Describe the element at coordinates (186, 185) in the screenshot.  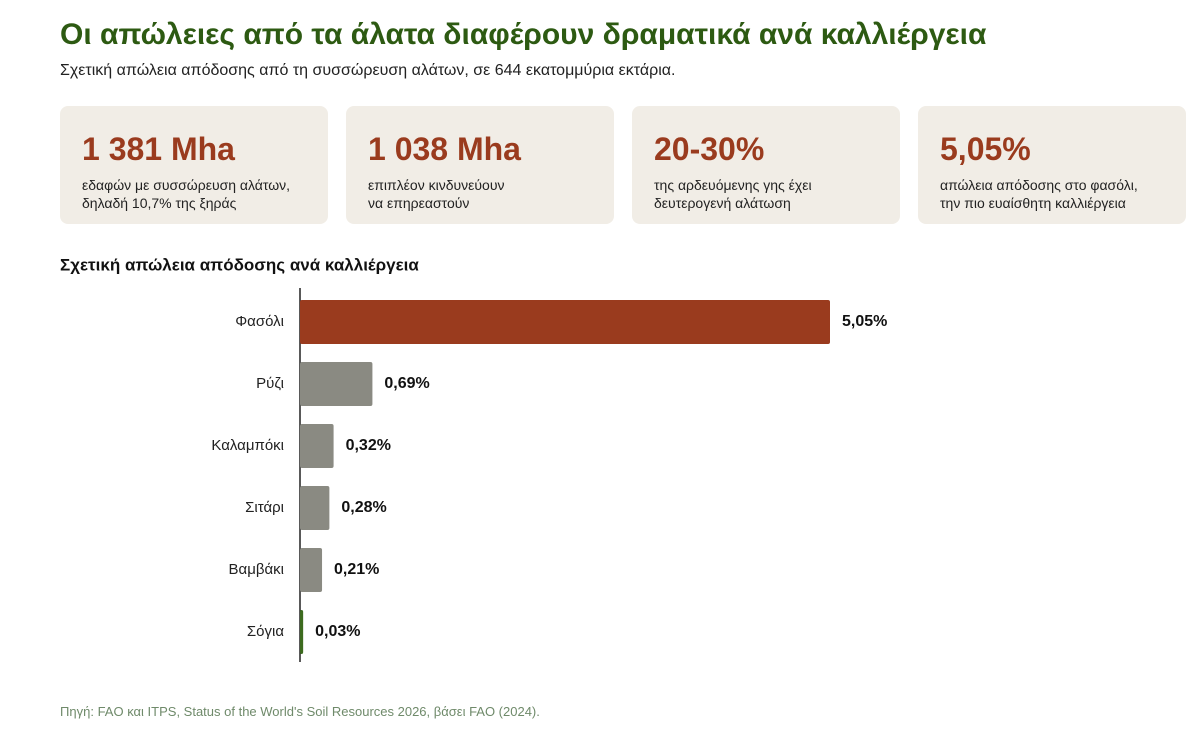
I see `stat-line: εδαφών με συσσώρευση αλάτων,` at that location.